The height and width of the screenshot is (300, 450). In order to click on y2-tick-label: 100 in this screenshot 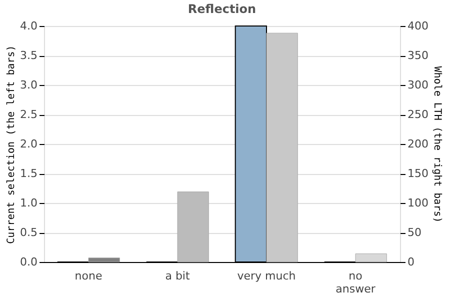, I will do `click(418, 203)`.